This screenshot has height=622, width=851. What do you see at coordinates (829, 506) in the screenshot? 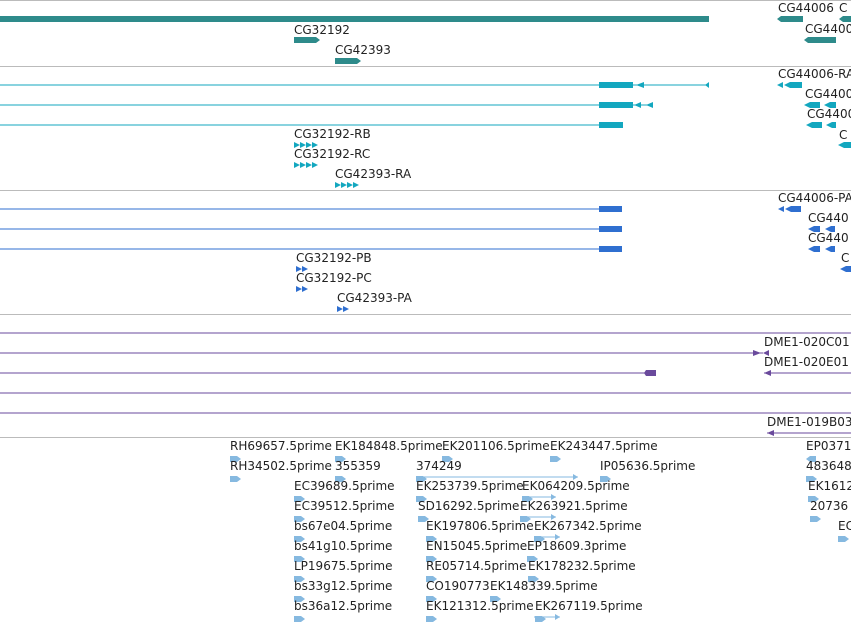
I see `est-label: 20736` at bounding box center [829, 506].